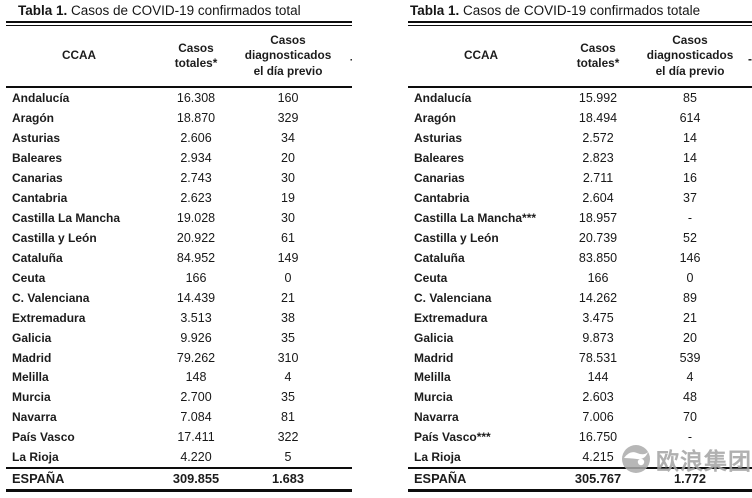 This screenshot has width=752, height=498. Describe the element at coordinates (598, 158) in the screenshot. I see `casos-totales-value: 2.823` at that location.